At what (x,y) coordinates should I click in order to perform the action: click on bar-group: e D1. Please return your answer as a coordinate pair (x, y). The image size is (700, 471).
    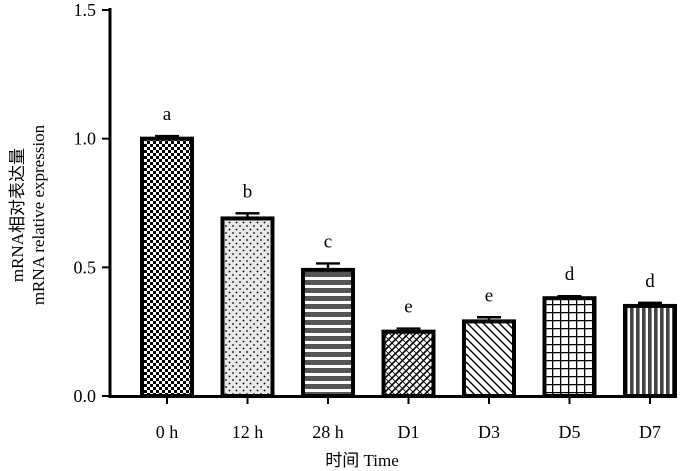
    Looking at the image, I should click on (408, 369).